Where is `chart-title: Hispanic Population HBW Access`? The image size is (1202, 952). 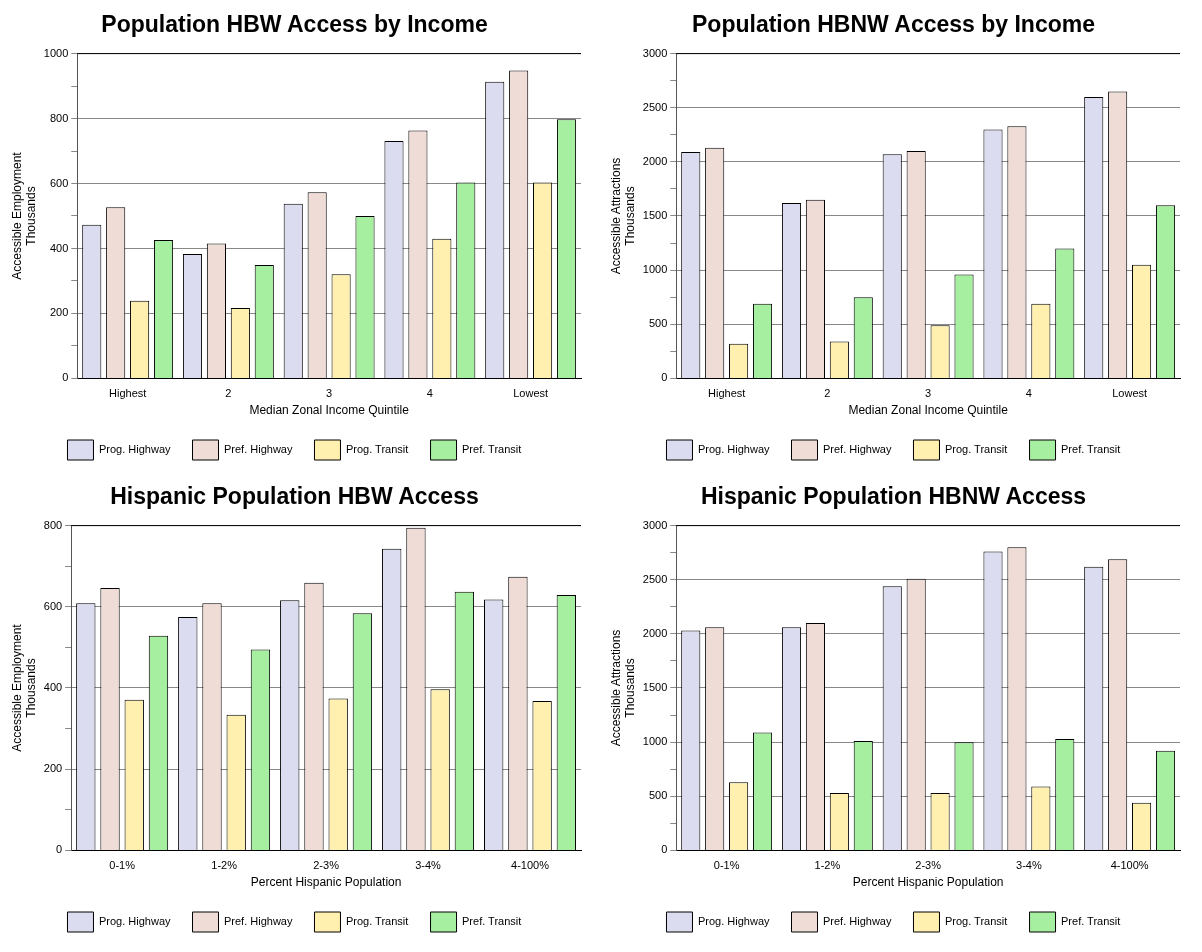 chart-title: Hispanic Population HBW Access is located at coordinates (294, 496).